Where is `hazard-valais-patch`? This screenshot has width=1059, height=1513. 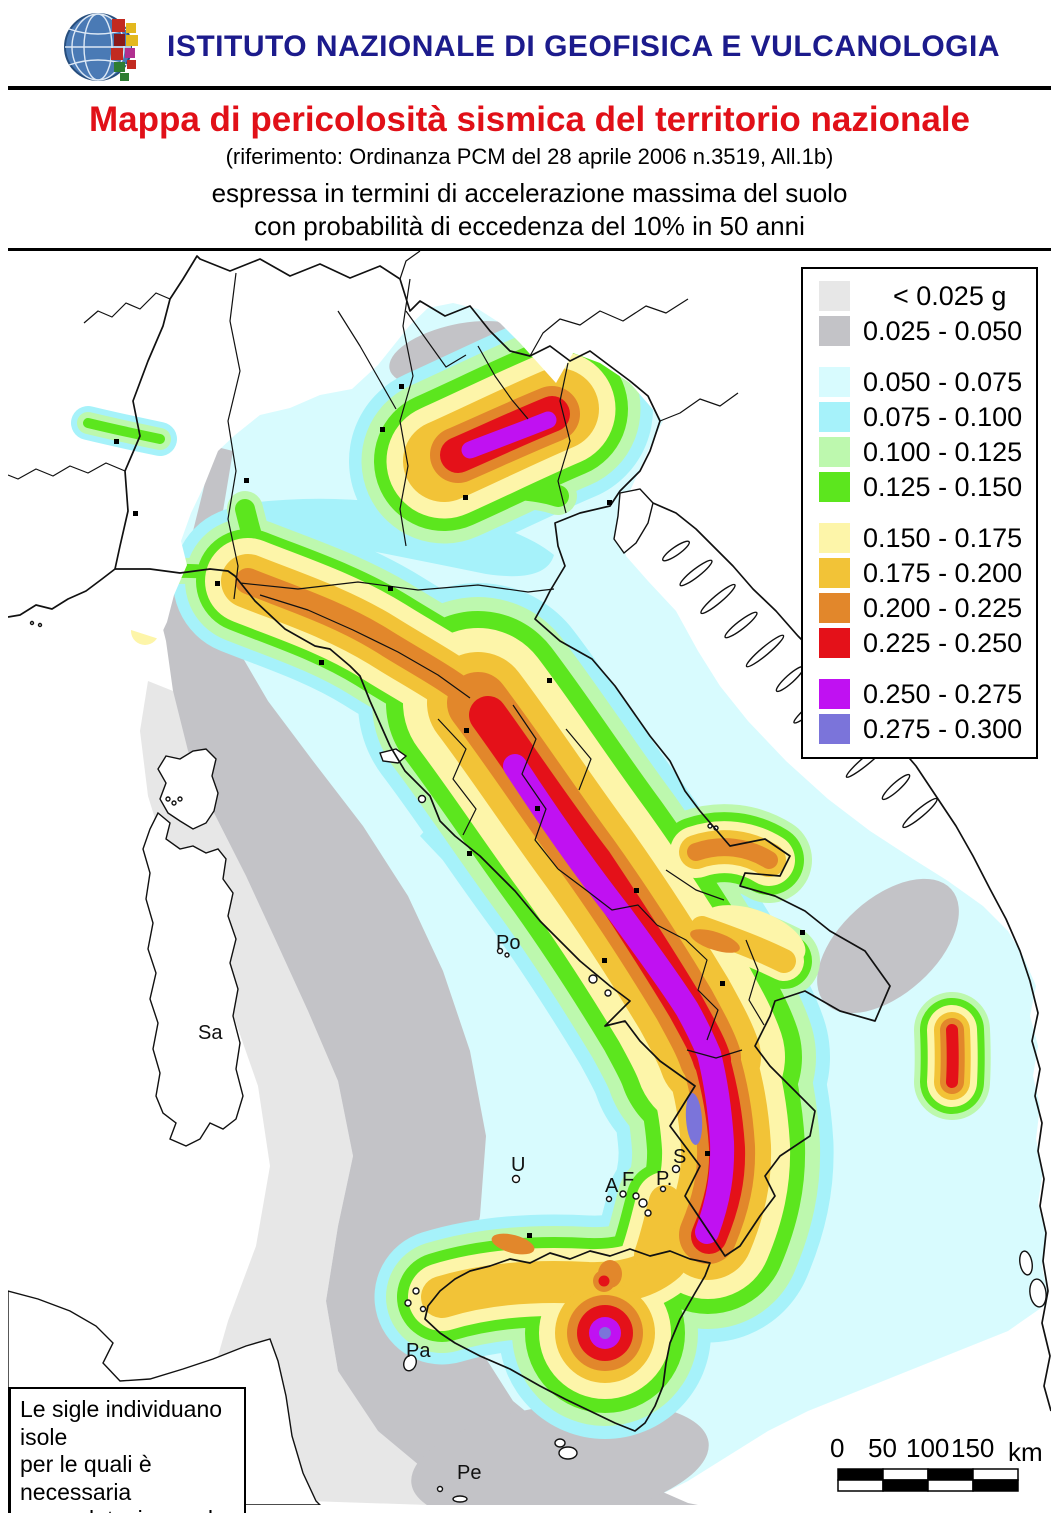 hazard-valais-patch is located at coordinates (124, 431).